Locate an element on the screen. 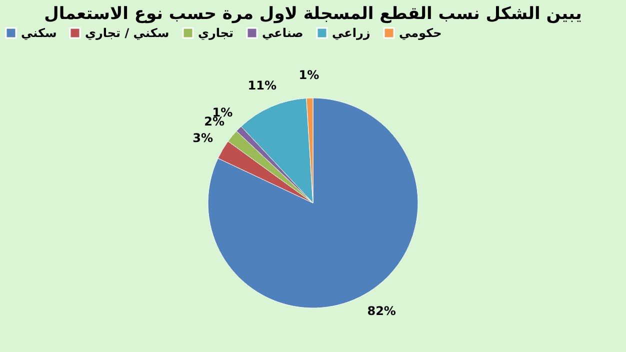  data-label: 11% is located at coordinates (262, 85).